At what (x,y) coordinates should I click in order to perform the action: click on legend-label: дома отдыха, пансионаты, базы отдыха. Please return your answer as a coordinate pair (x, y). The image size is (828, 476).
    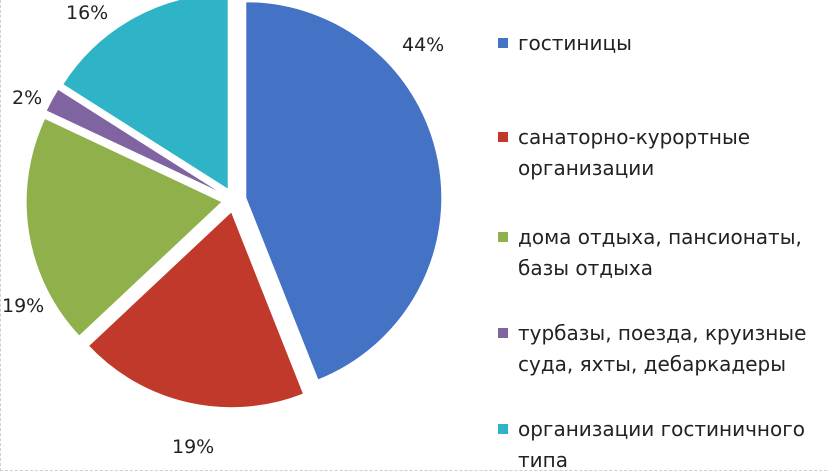
    Looking at the image, I should click on (660, 252).